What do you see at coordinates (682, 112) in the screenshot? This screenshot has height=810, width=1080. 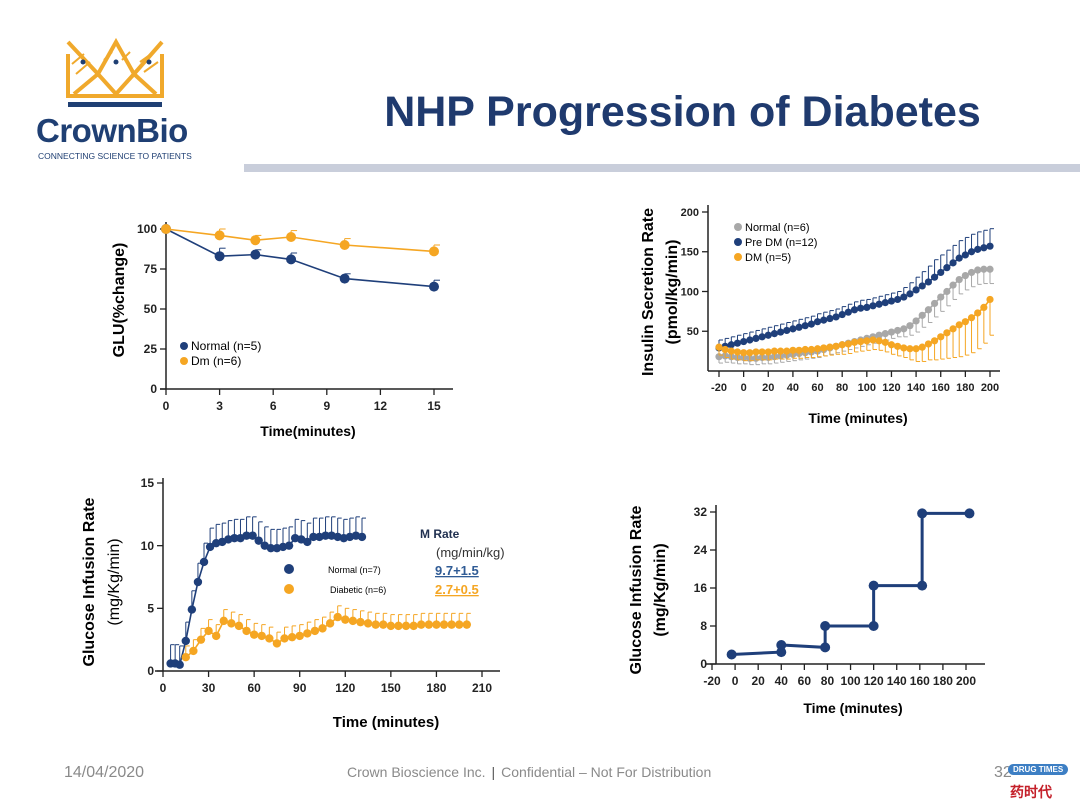 I see `page-title: NHP Progression of Diabetes` at bounding box center [682, 112].